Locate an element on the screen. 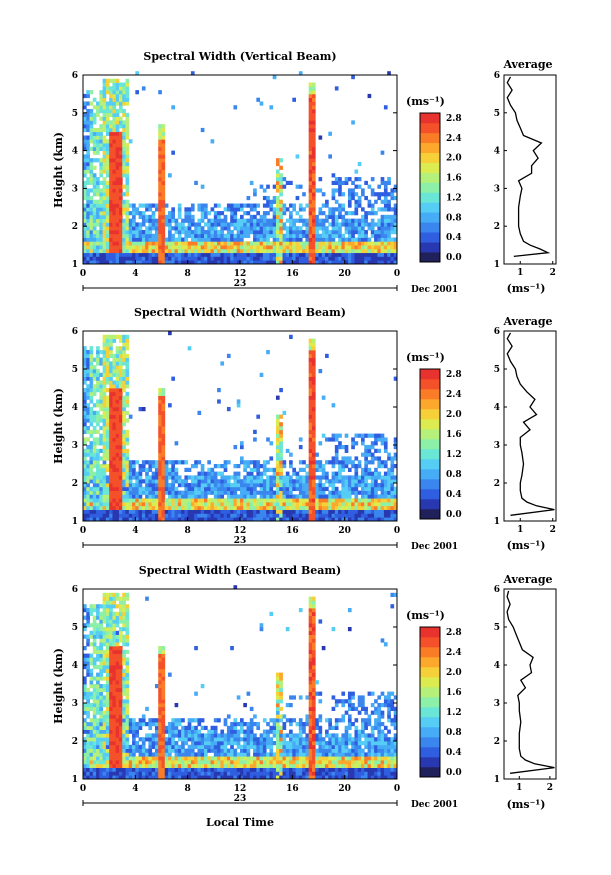 The image size is (611, 875). colorbar-tick-label: 1.2 is located at coordinates (454, 455).